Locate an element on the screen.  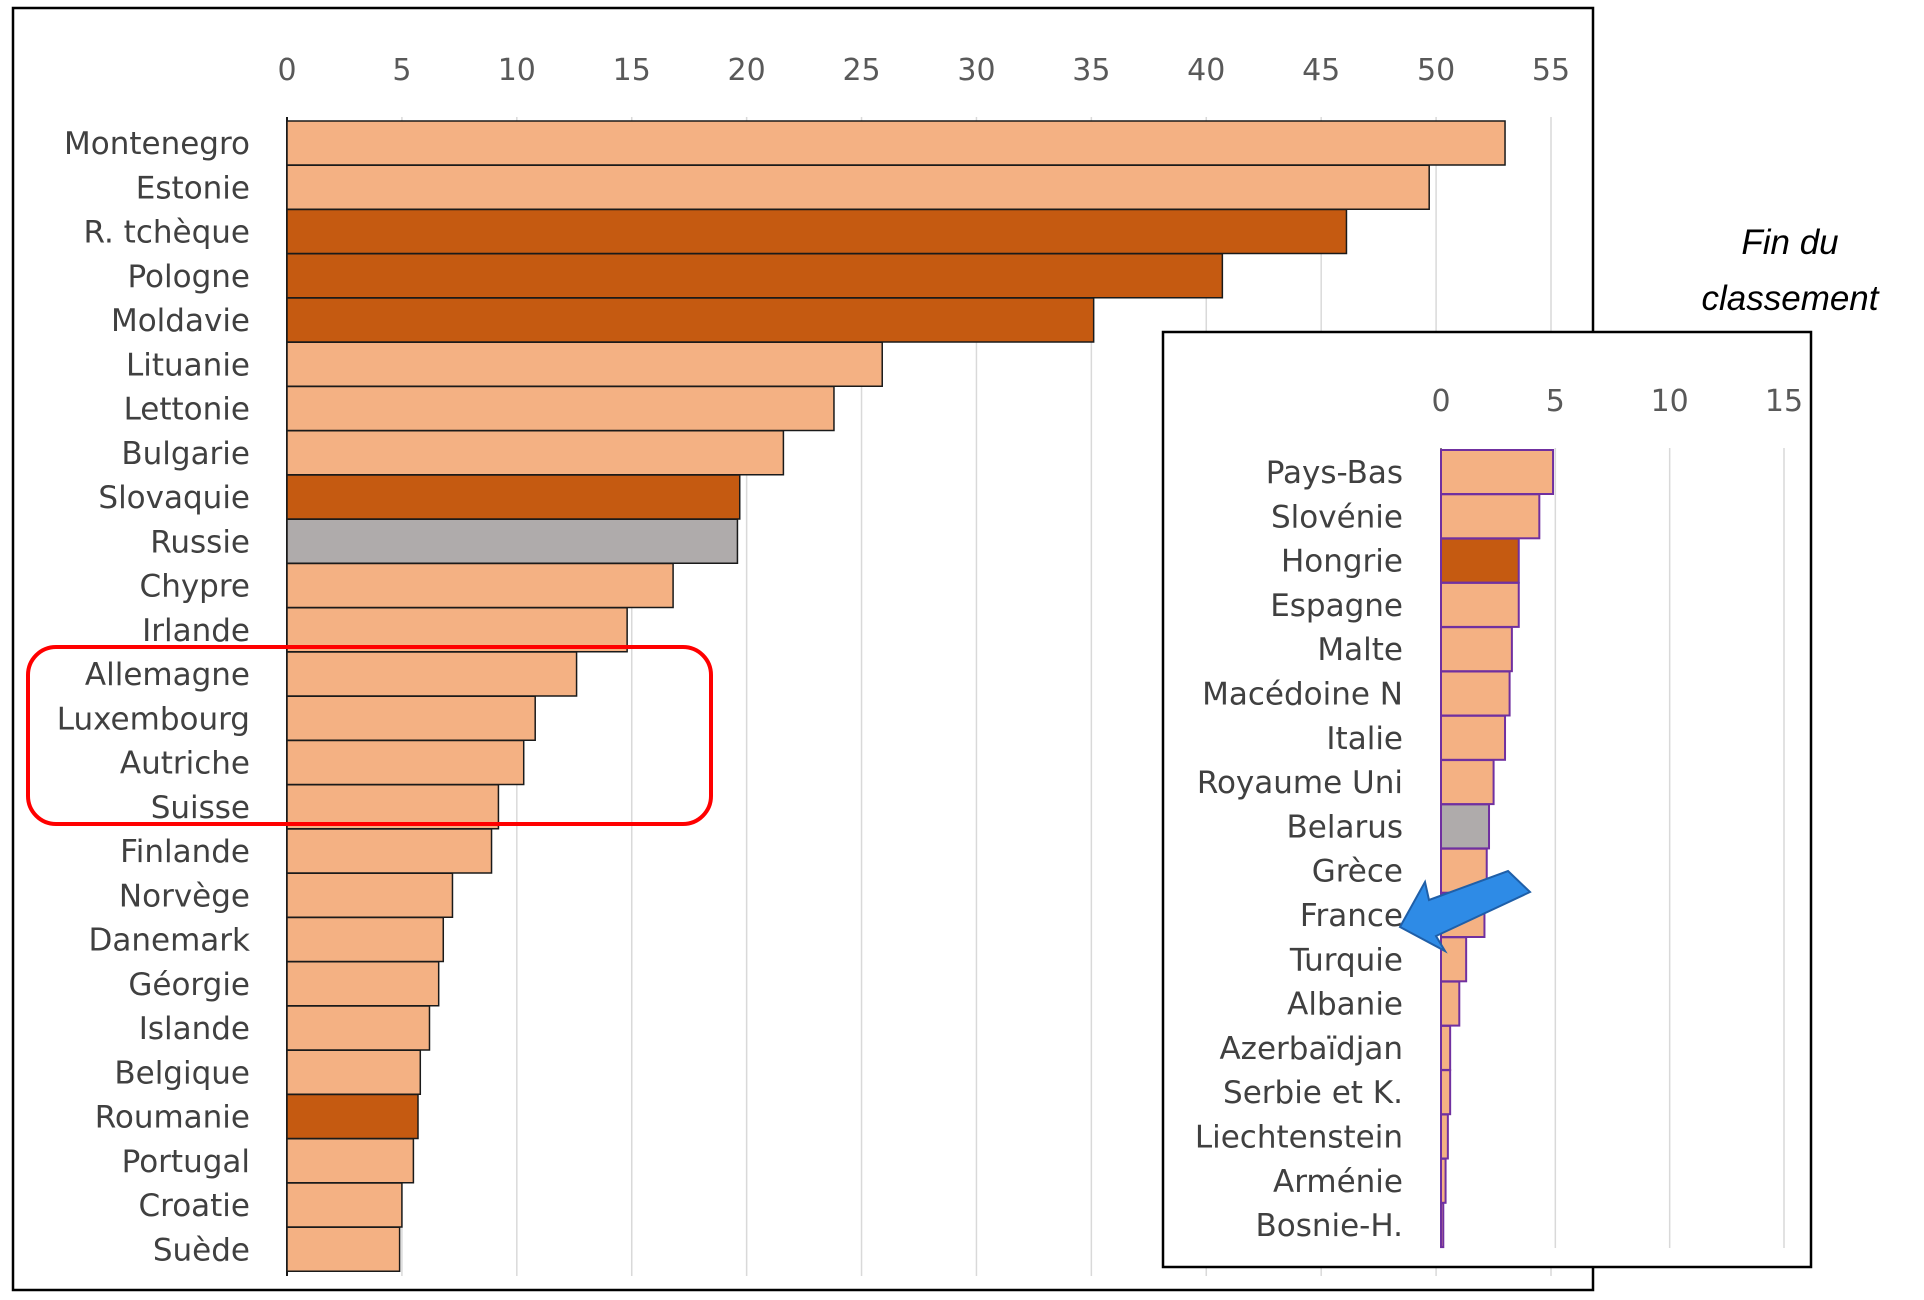
inset-bar-espagne is located at coordinates (1480, 604).